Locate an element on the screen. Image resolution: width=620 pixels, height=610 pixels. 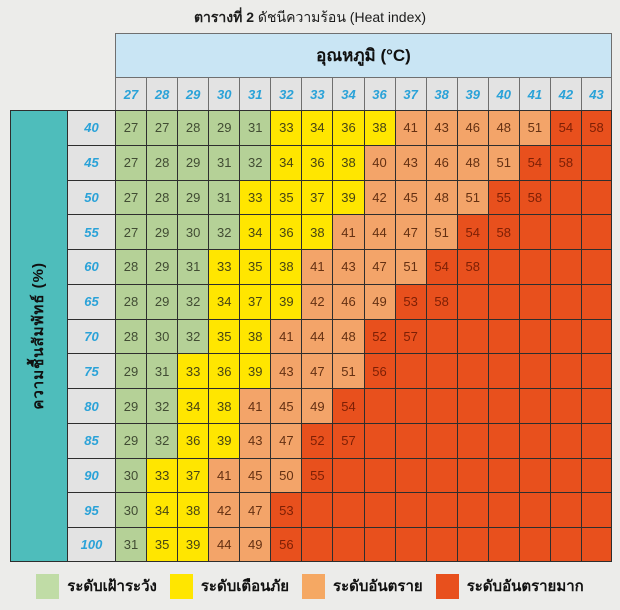
humidity-row-header: 40 is located at coordinates (91, 127).